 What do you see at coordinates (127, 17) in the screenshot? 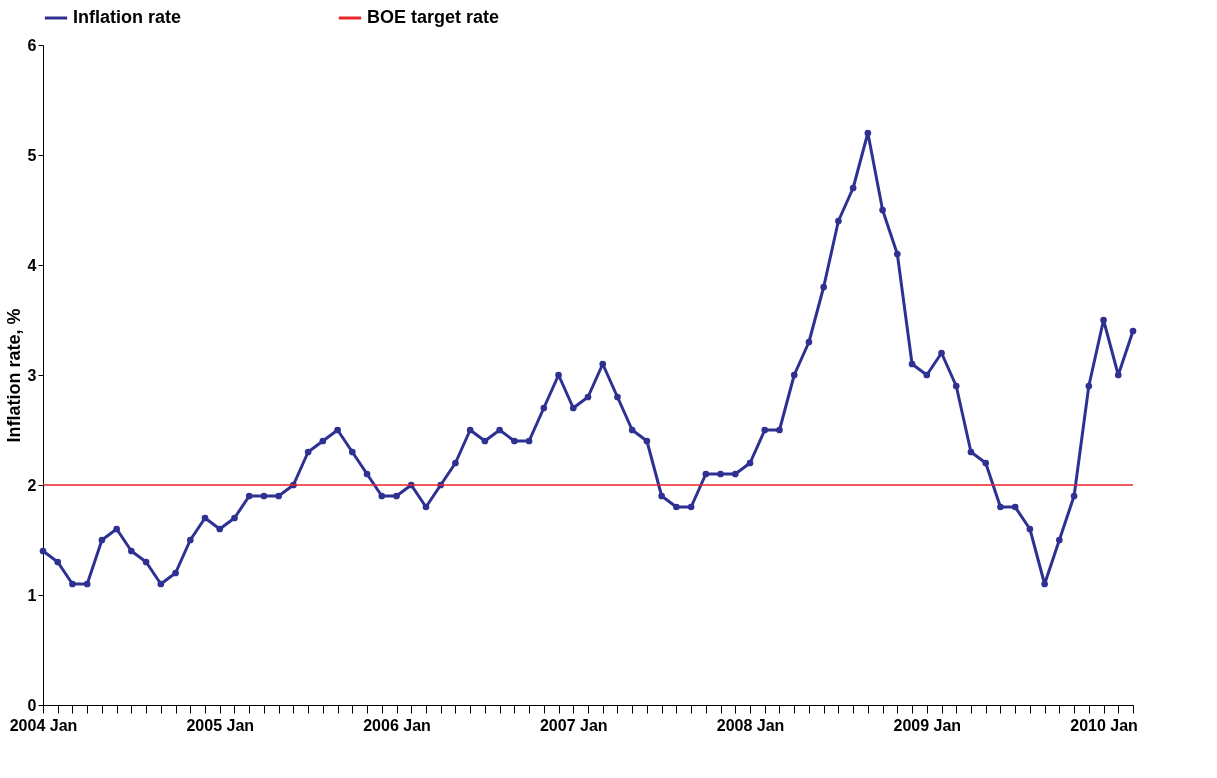
I see `legend-label: Inflation rate` at bounding box center [127, 17].